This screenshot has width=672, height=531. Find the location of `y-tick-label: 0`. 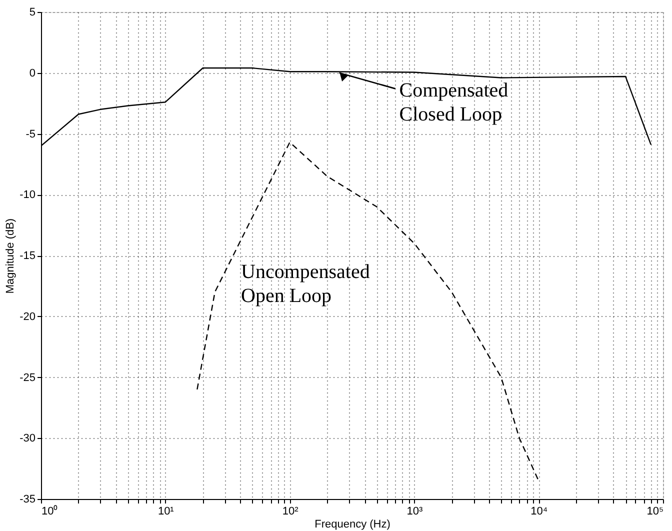

y-tick-label: 0 is located at coordinates (32, 73).